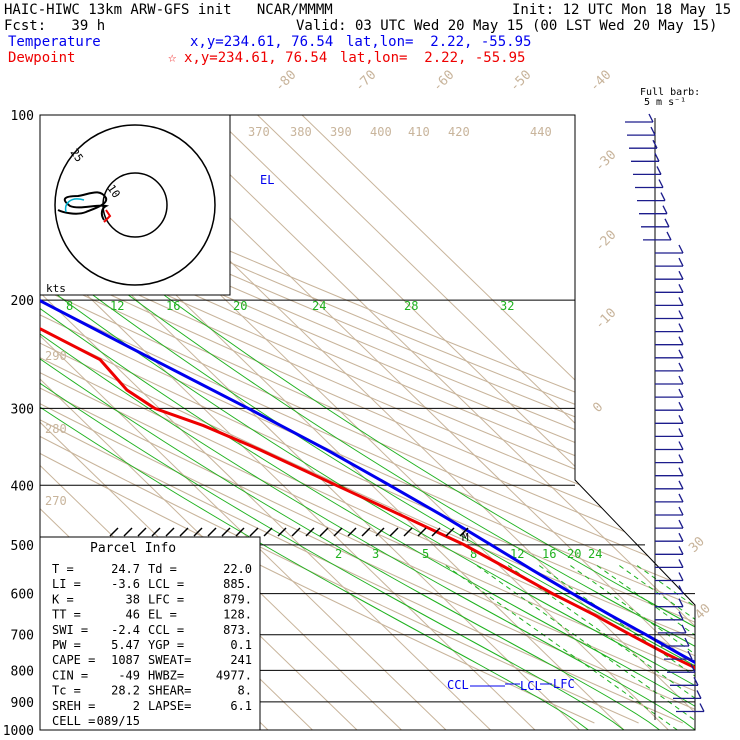  What do you see at coordinates (241, 660) in the screenshot?
I see `parcel-row-value: 241` at bounding box center [241, 660].